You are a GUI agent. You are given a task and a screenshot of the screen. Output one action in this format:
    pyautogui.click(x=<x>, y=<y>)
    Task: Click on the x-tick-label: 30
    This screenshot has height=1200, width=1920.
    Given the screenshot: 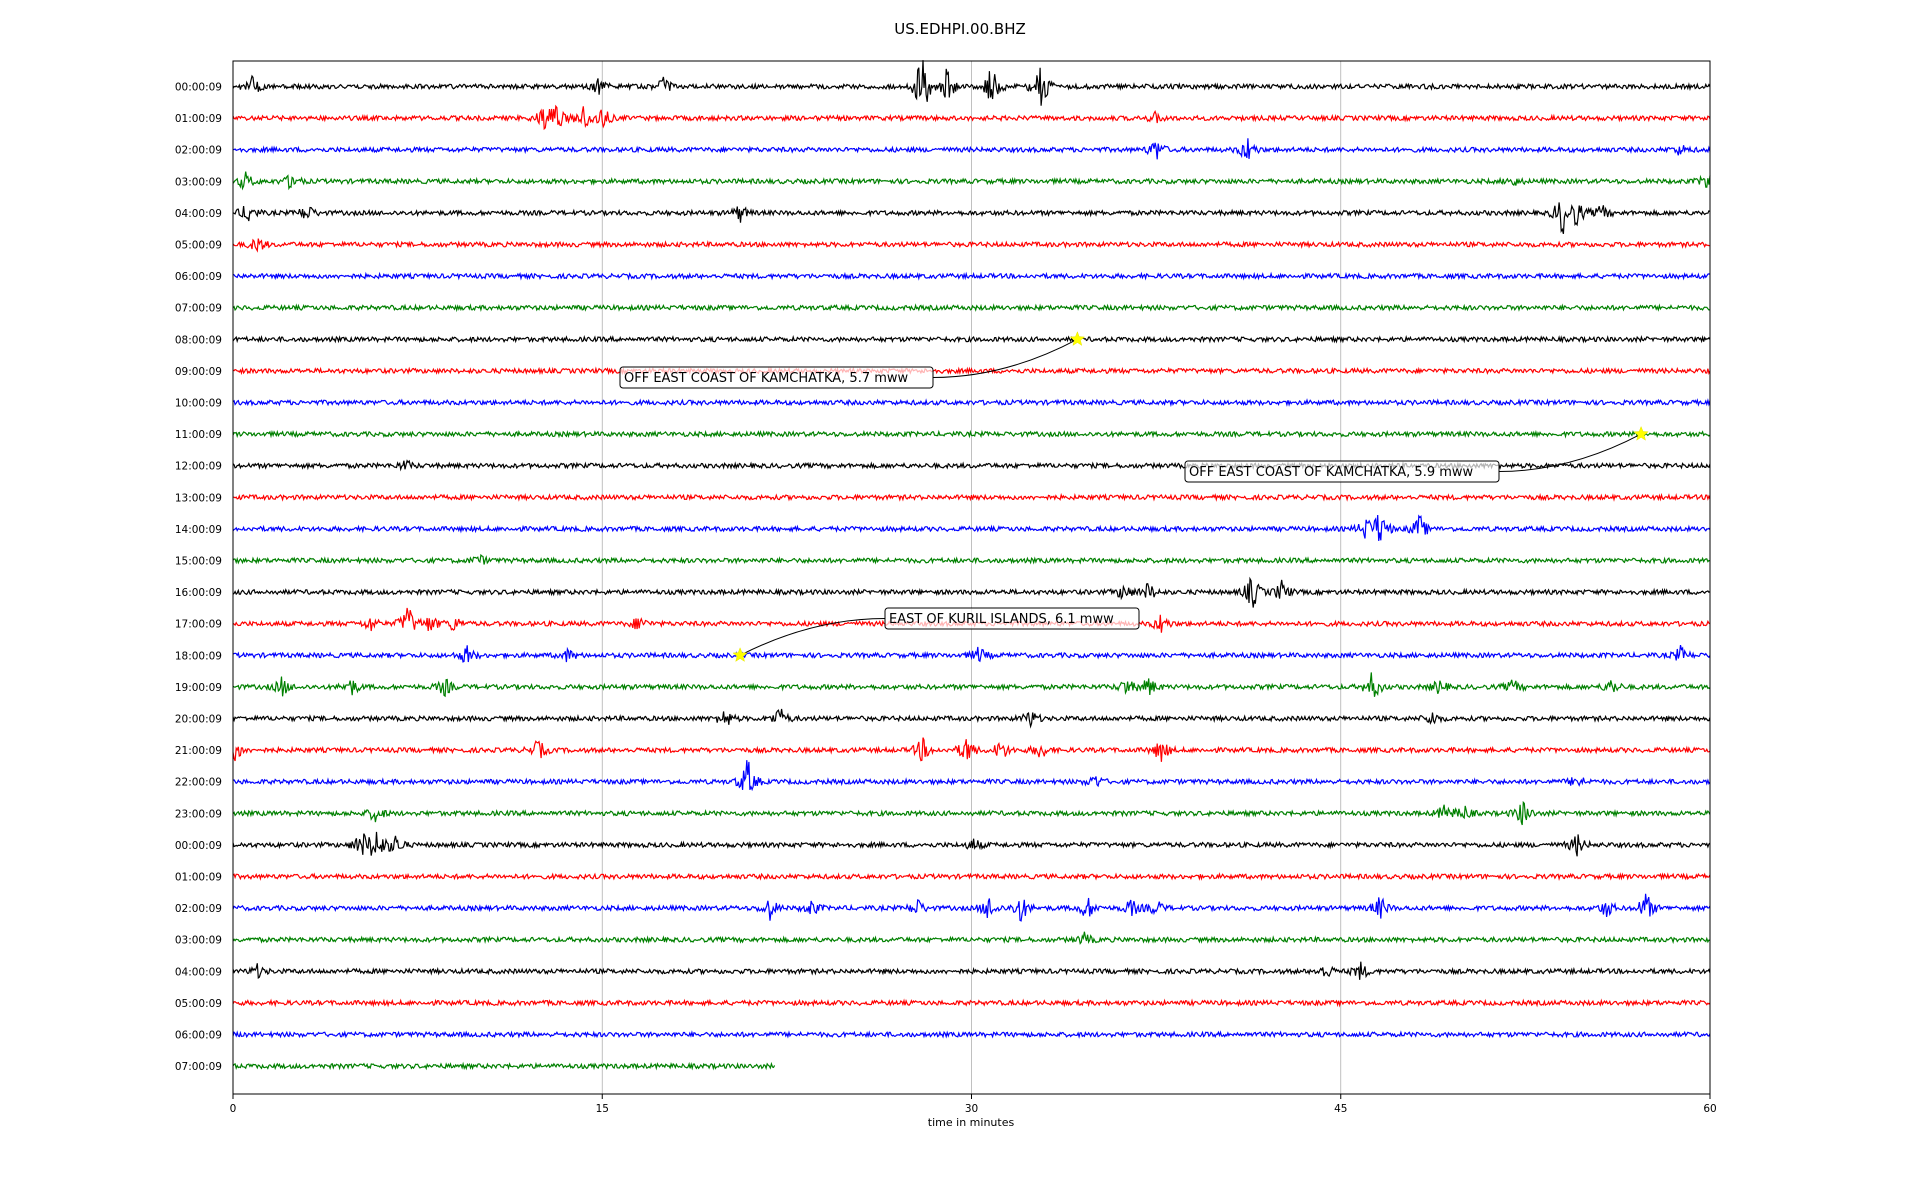 What is the action you would take?
    pyautogui.click(x=971, y=1109)
    